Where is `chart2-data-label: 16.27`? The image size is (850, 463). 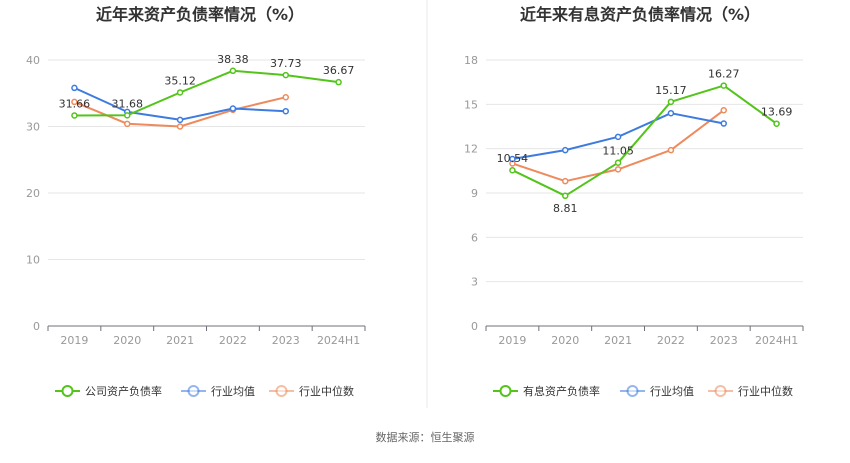 chart2-data-label: 16.27 is located at coordinates (724, 74).